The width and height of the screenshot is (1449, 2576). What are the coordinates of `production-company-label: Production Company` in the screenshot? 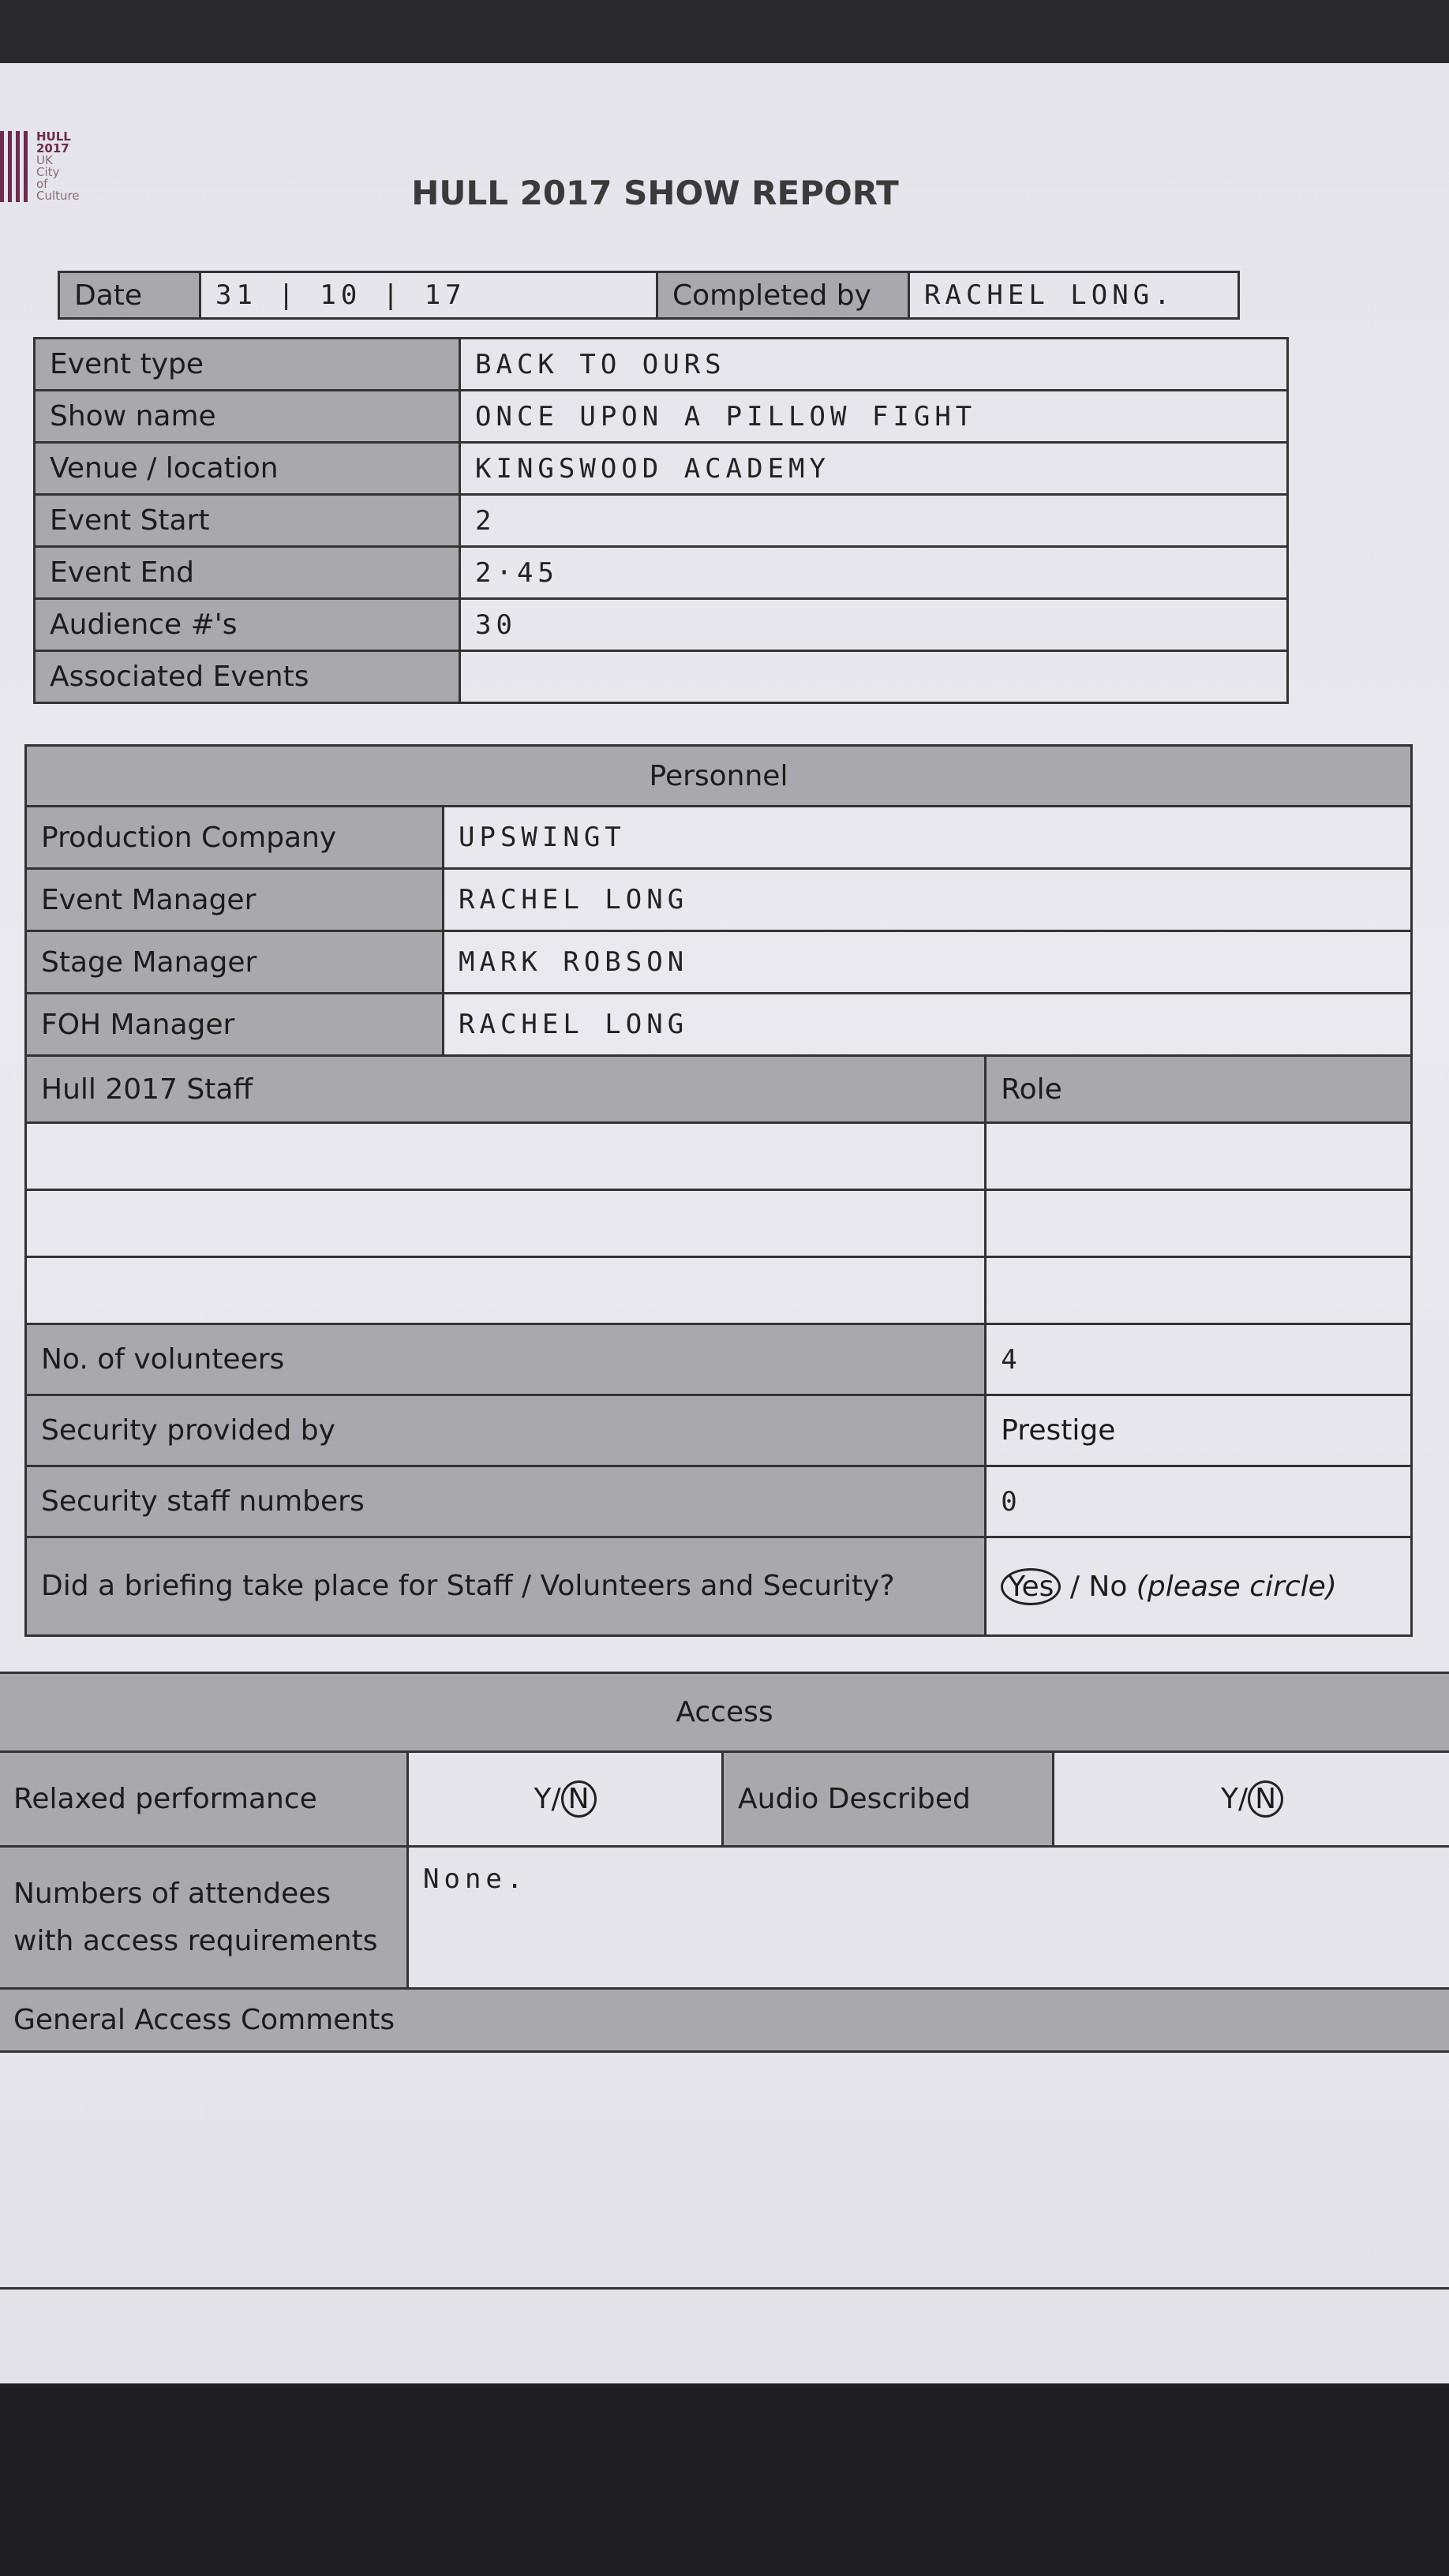 It's located at (234, 837).